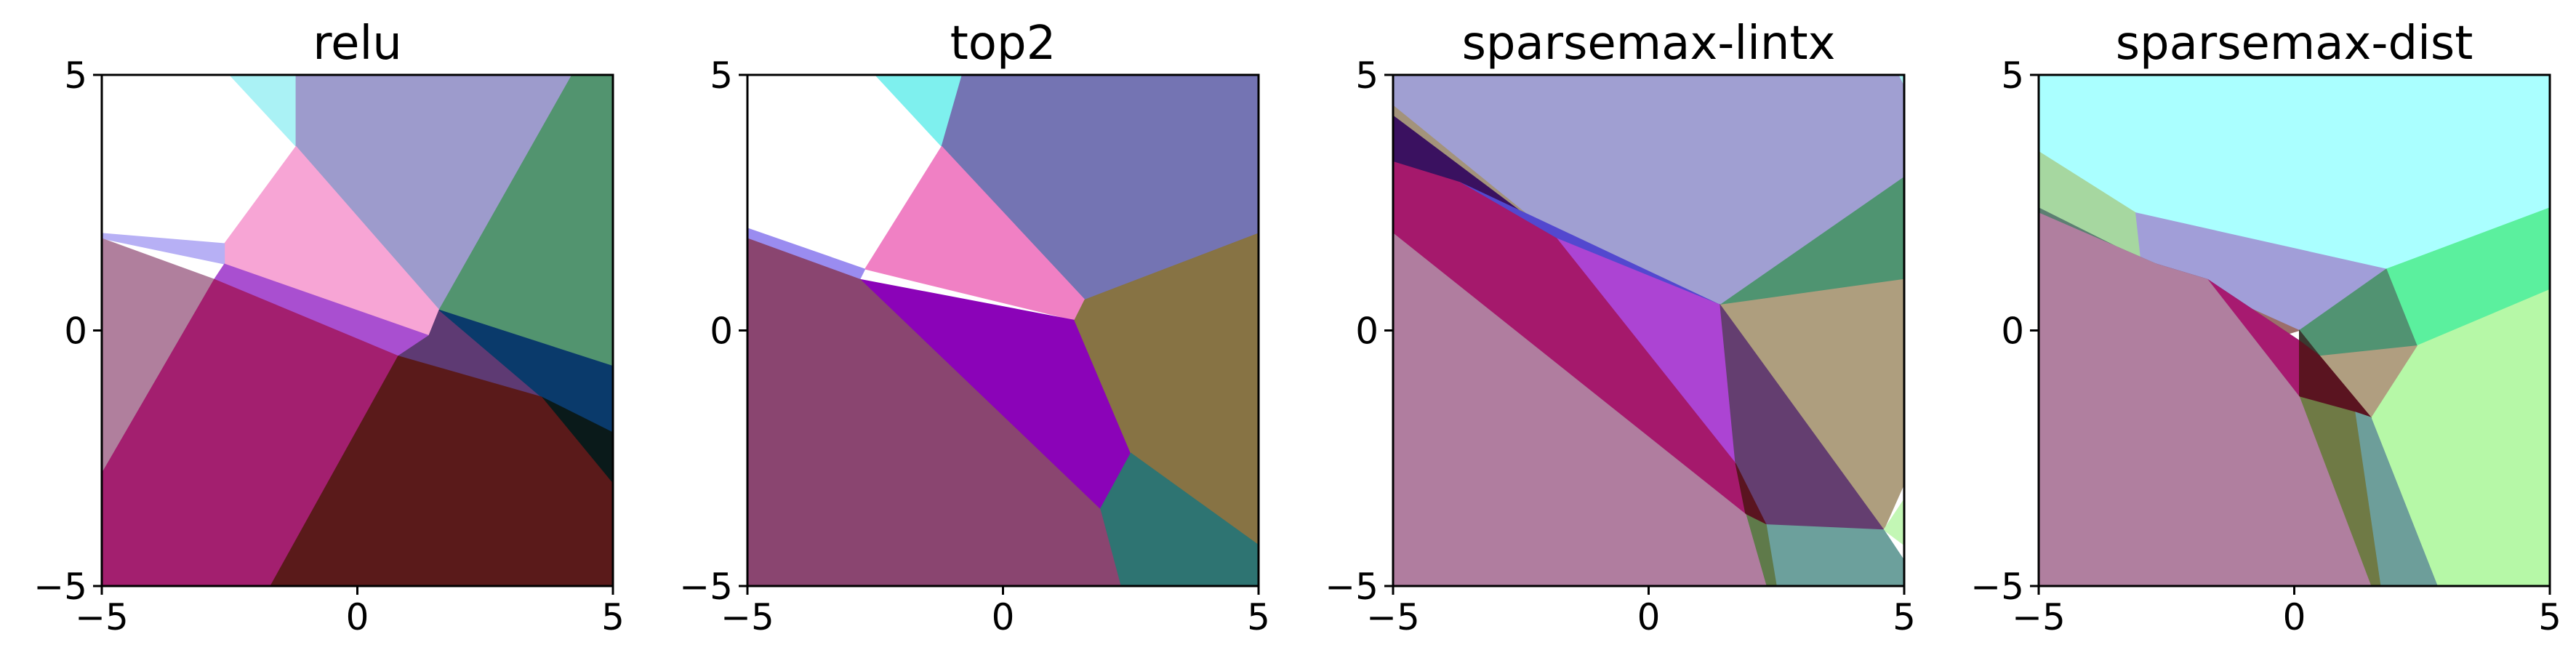 This screenshot has width=2576, height=666. I want to click on panel-title: sparsemax-lintx, so click(1649, 44).